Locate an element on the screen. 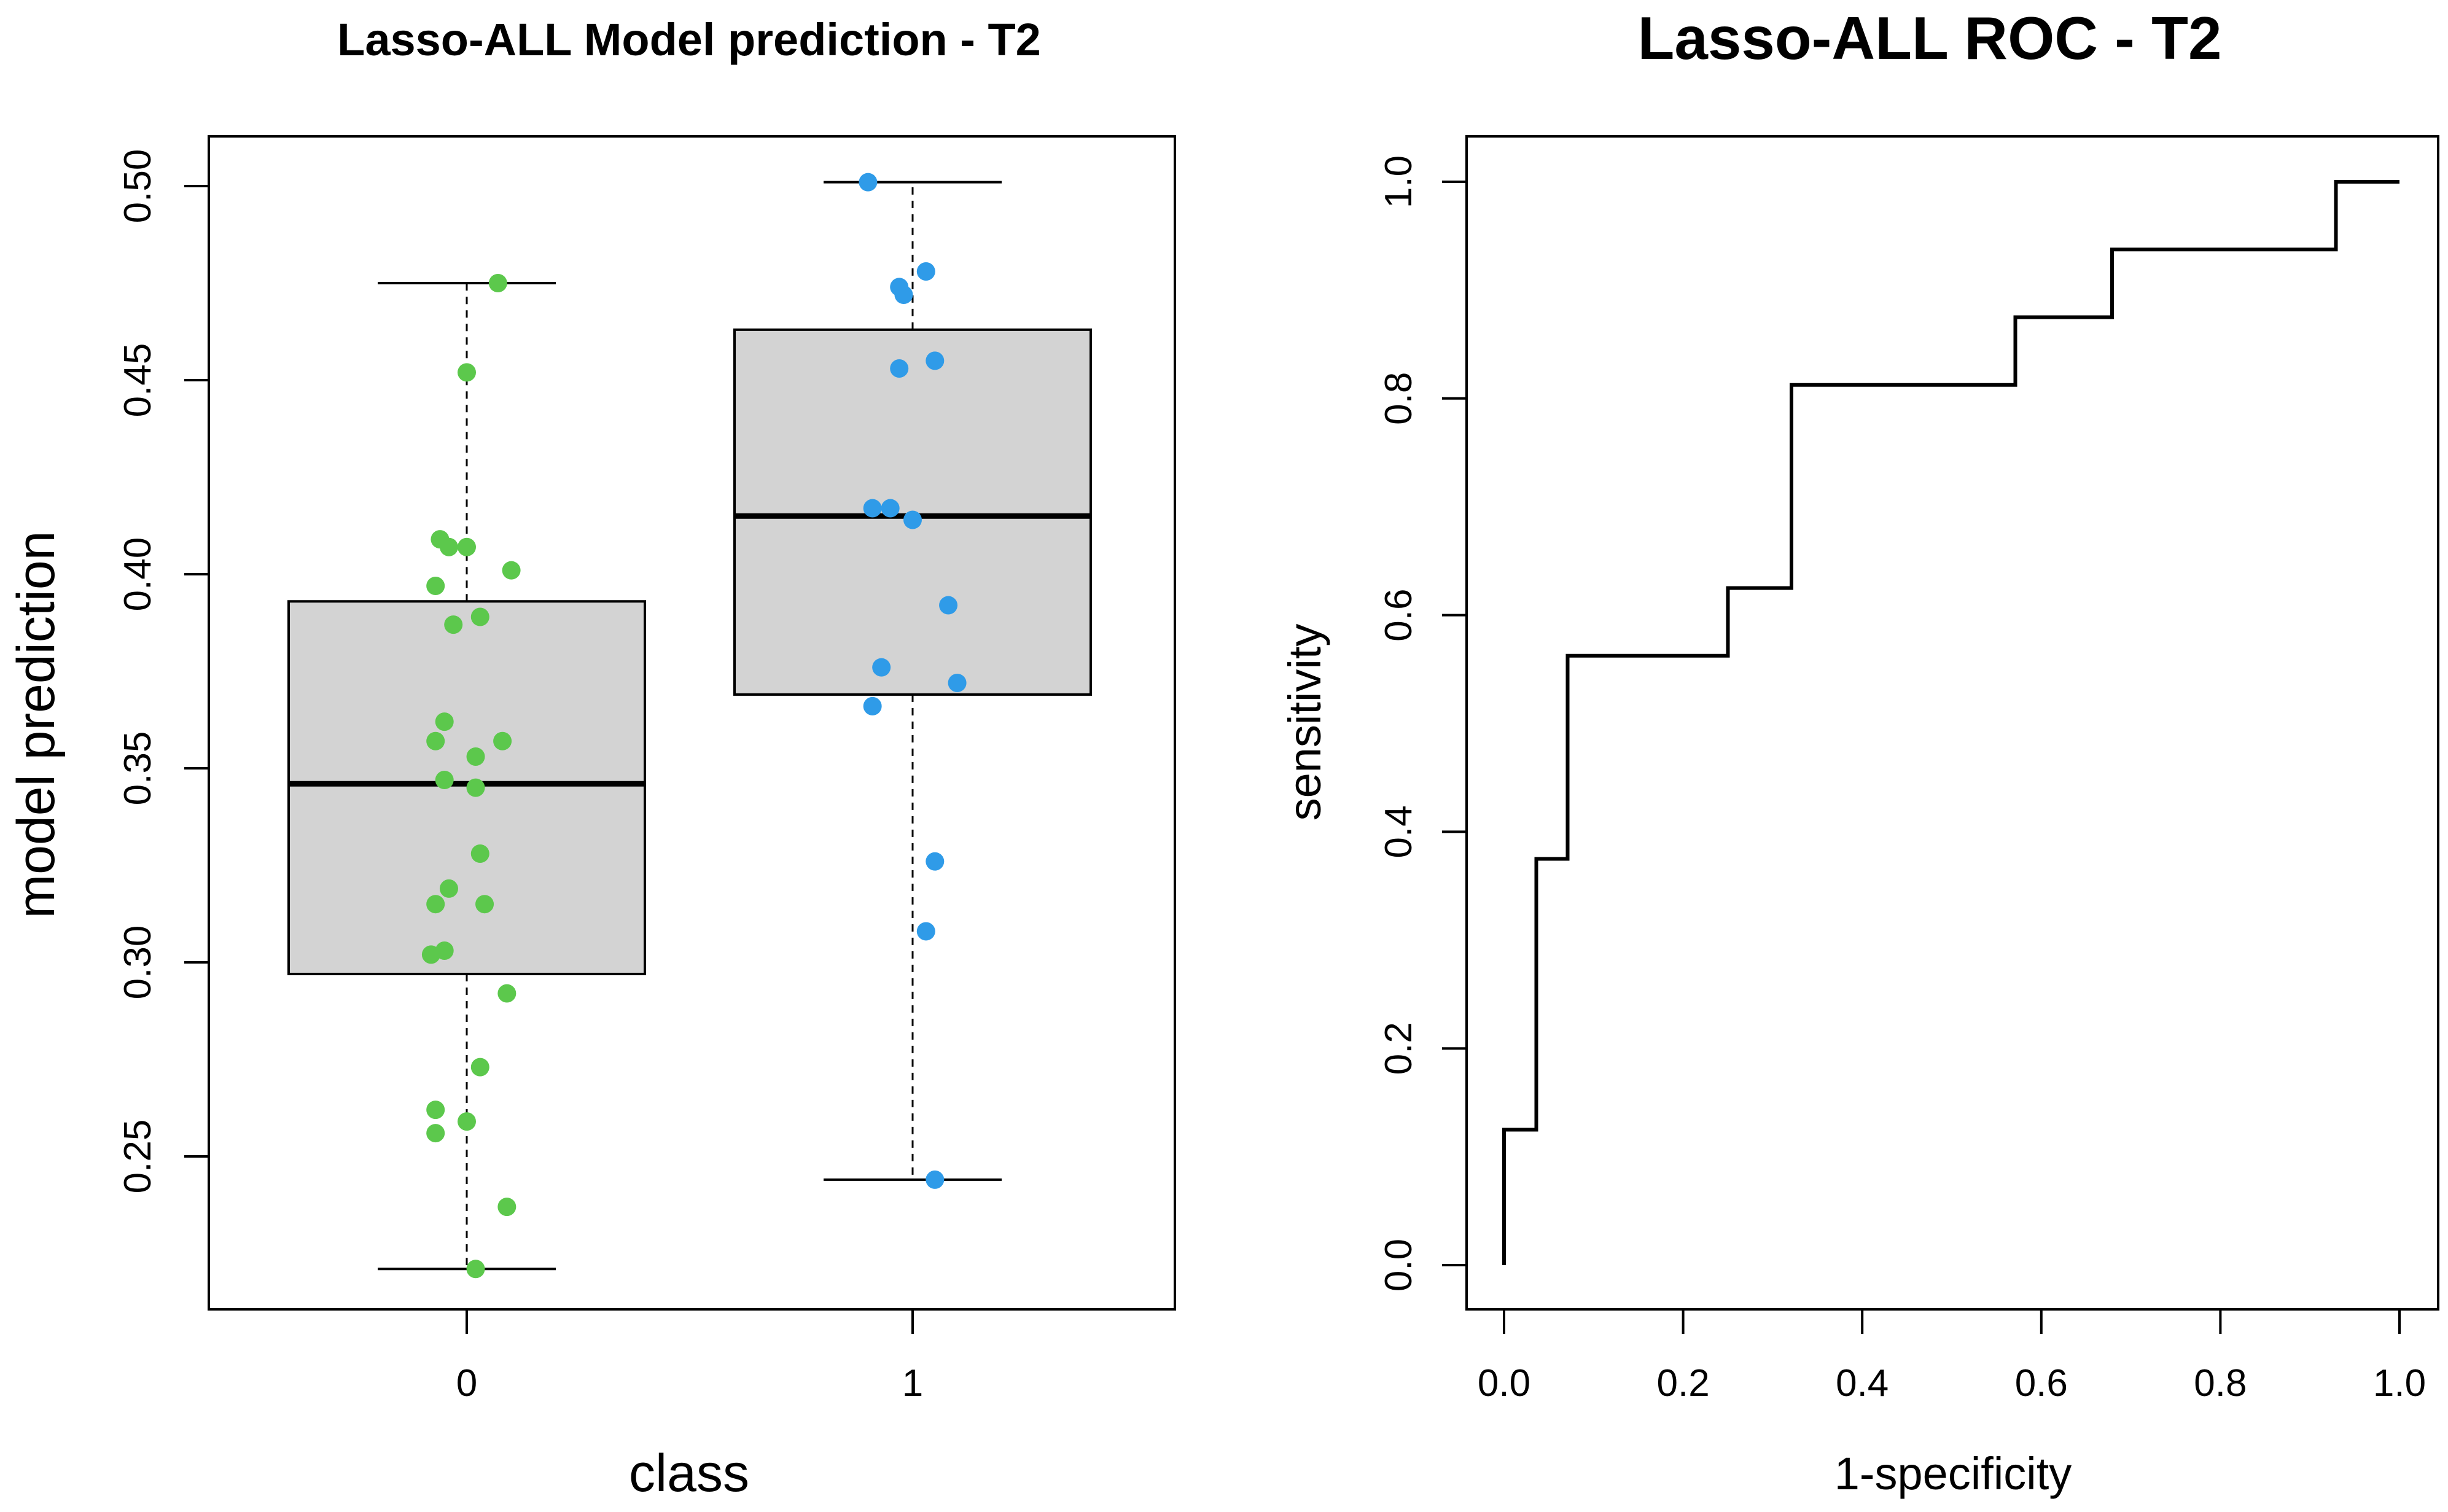 The height and width of the screenshot is (1512, 2448). boxplot-y-axis-label: model prediction is located at coordinates (36, 725).